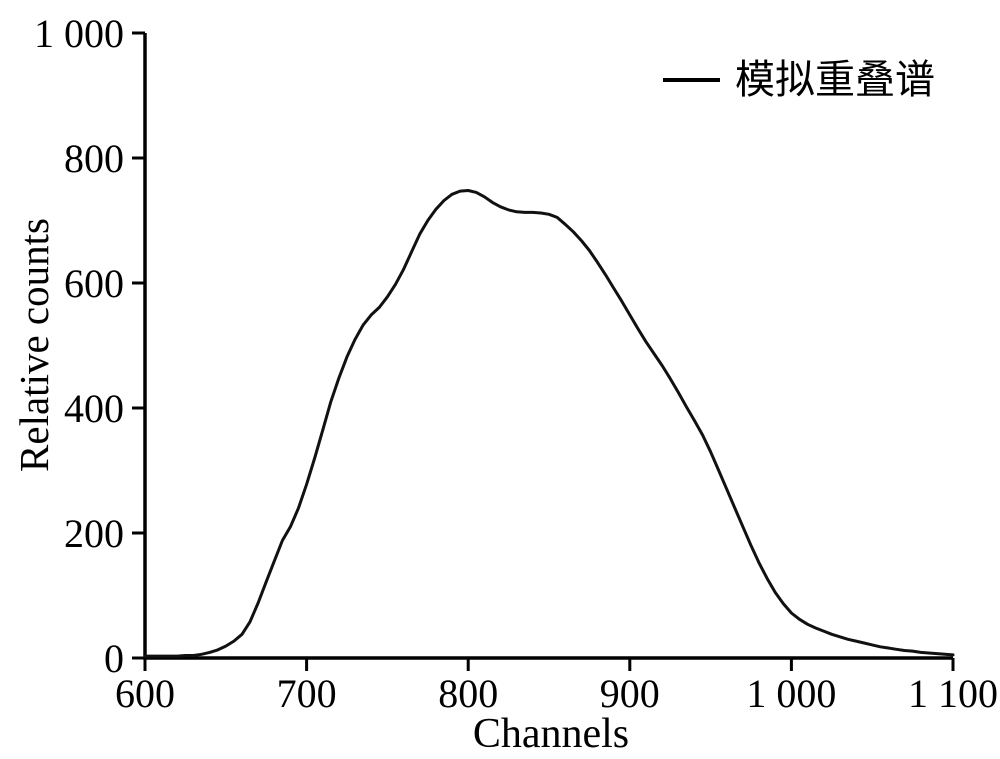 This screenshot has width=1000, height=759. I want to click on legend: 模拟重叠谱, so click(799, 80).